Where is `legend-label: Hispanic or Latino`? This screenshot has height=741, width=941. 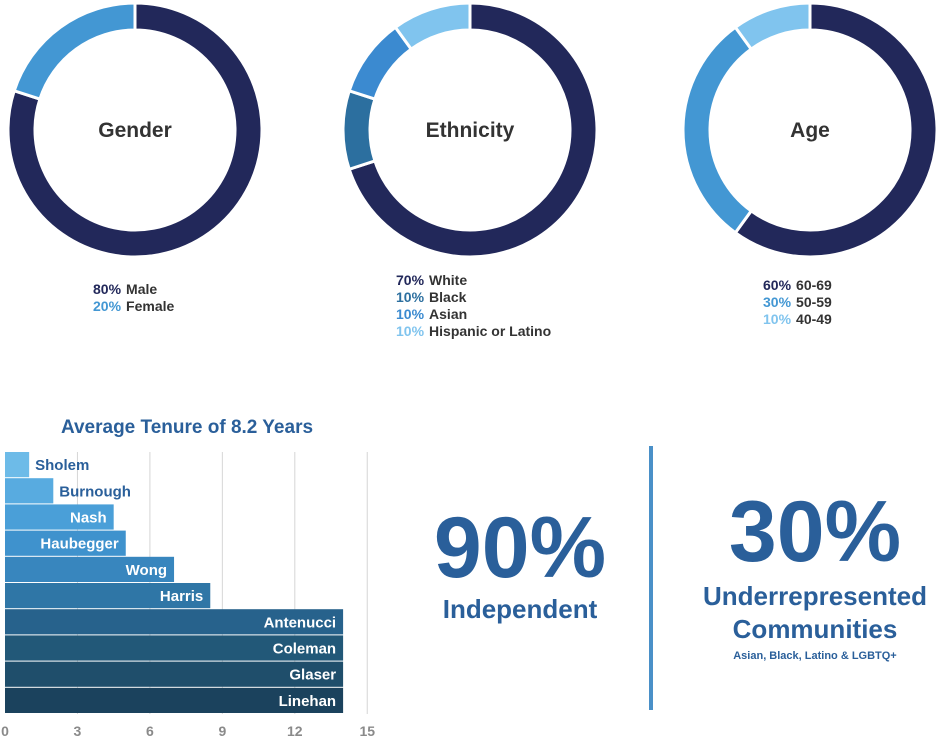 legend-label: Hispanic or Latino is located at coordinates (490, 331).